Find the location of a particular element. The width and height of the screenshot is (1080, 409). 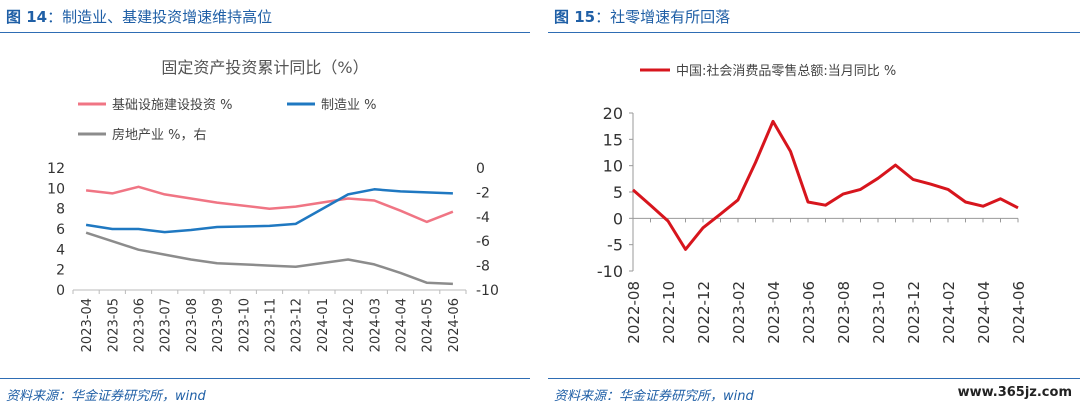

y-tick-label: 20 is located at coordinates (613, 113).